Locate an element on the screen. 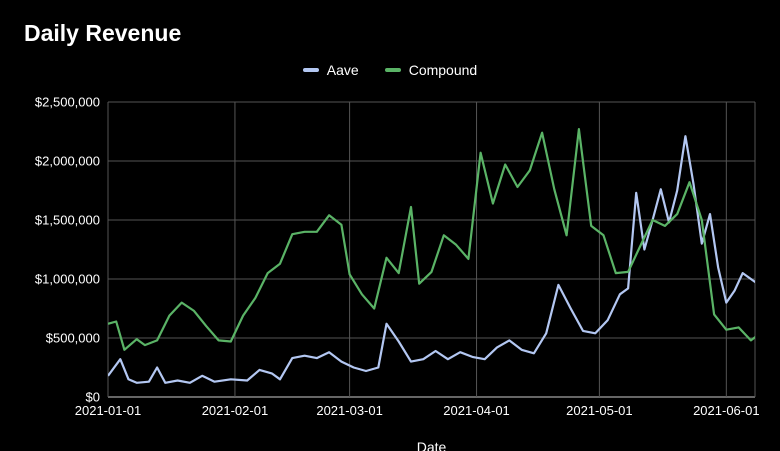 The image size is (780, 451). x-tick-label: 2021-04-01 is located at coordinates (476, 410).